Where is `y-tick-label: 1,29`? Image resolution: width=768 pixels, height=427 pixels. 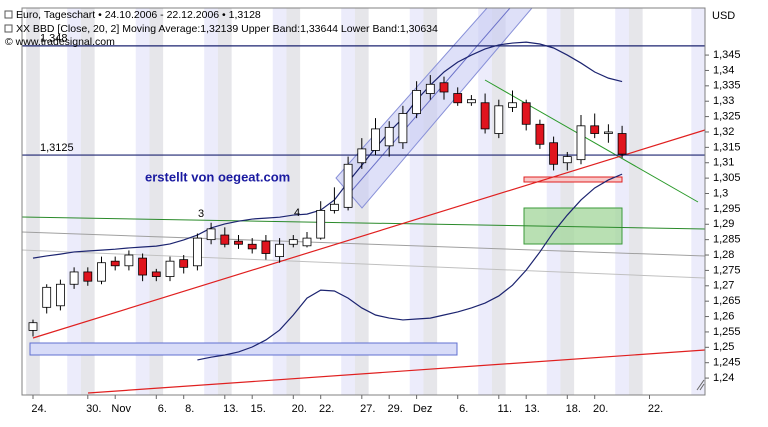 y-tick-label: 1,29 is located at coordinates (723, 224).